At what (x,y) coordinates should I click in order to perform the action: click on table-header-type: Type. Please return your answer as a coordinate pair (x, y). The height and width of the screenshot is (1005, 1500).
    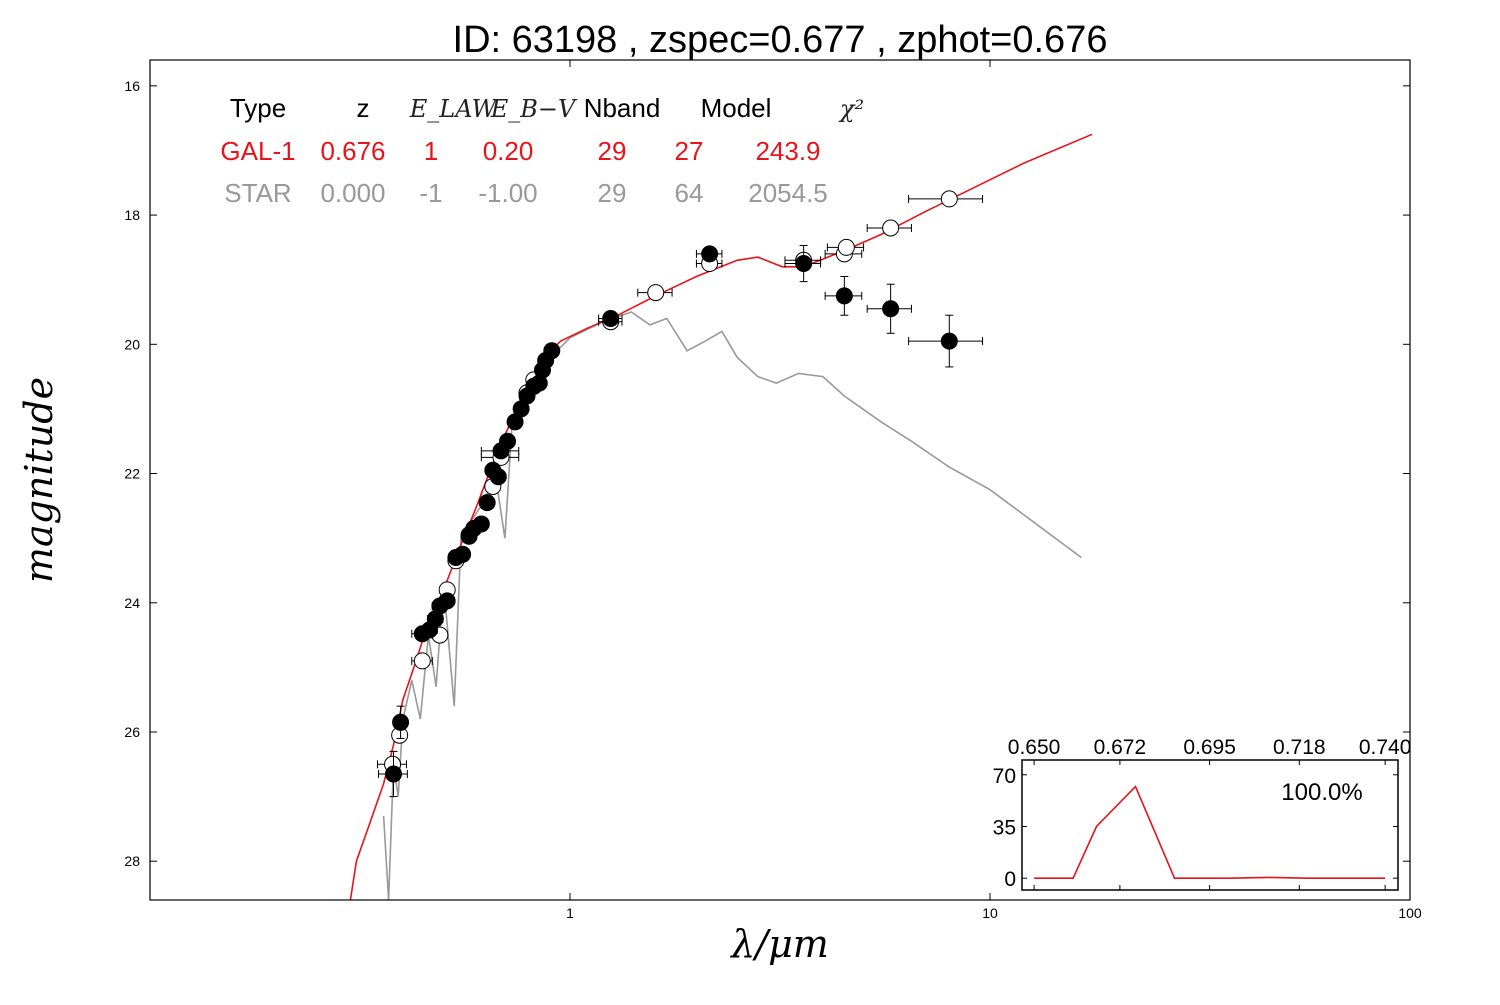
    Looking at the image, I should click on (258, 108).